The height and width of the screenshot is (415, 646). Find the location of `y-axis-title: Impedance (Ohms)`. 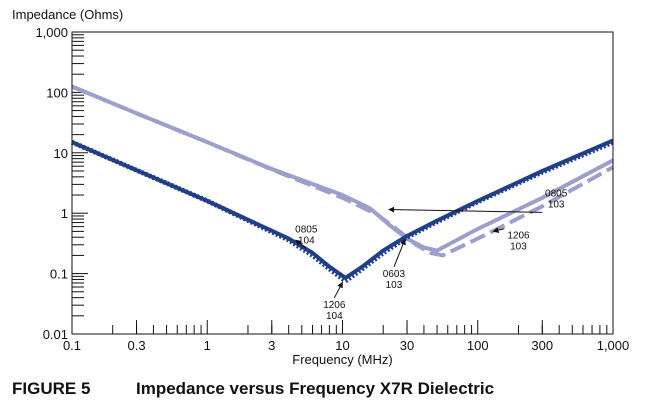

y-axis-title: Impedance (Ohms) is located at coordinates (67, 14).